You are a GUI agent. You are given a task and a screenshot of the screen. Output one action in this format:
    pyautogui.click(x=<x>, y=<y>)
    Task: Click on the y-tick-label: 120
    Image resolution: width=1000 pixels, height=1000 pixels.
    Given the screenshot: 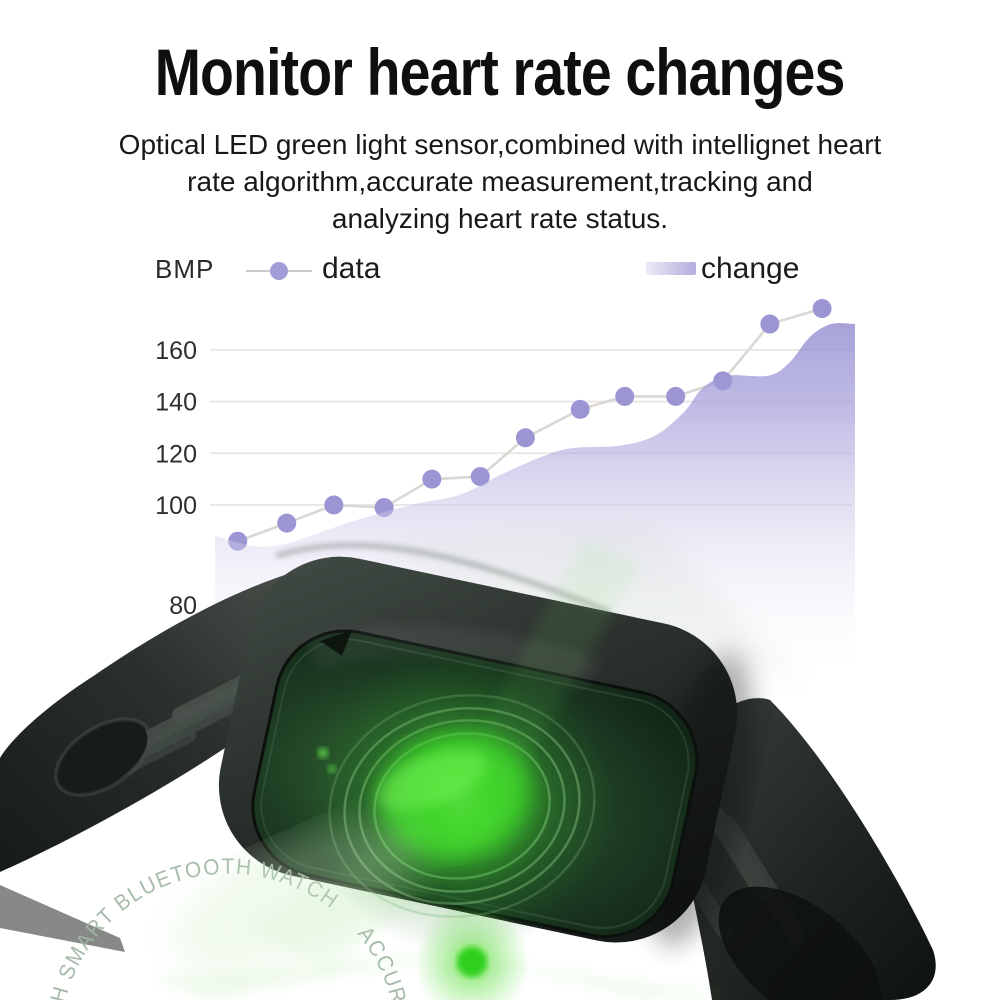 What is the action you would take?
    pyautogui.click(x=176, y=454)
    